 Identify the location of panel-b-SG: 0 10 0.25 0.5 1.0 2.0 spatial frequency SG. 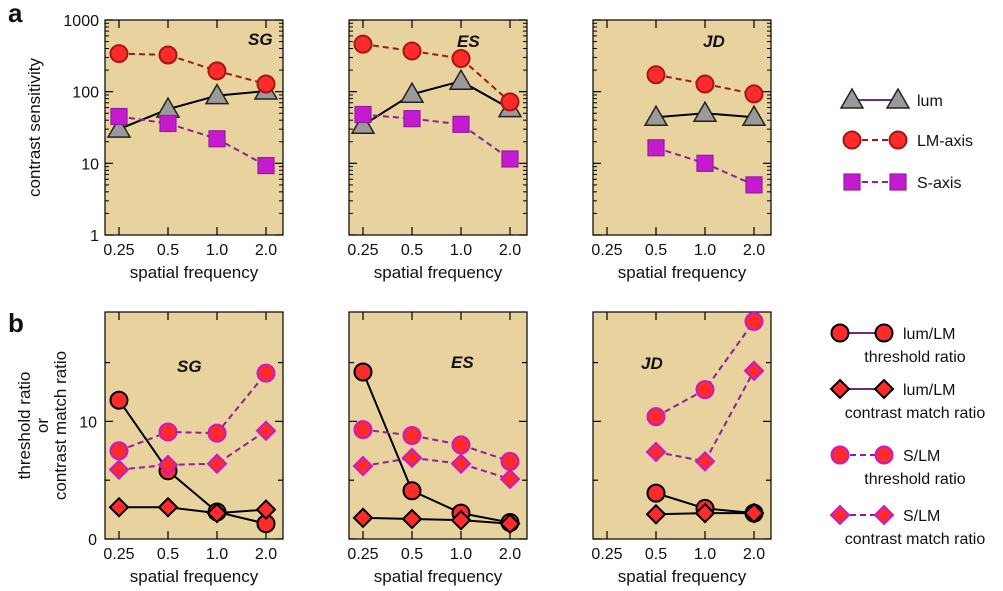
(181, 448).